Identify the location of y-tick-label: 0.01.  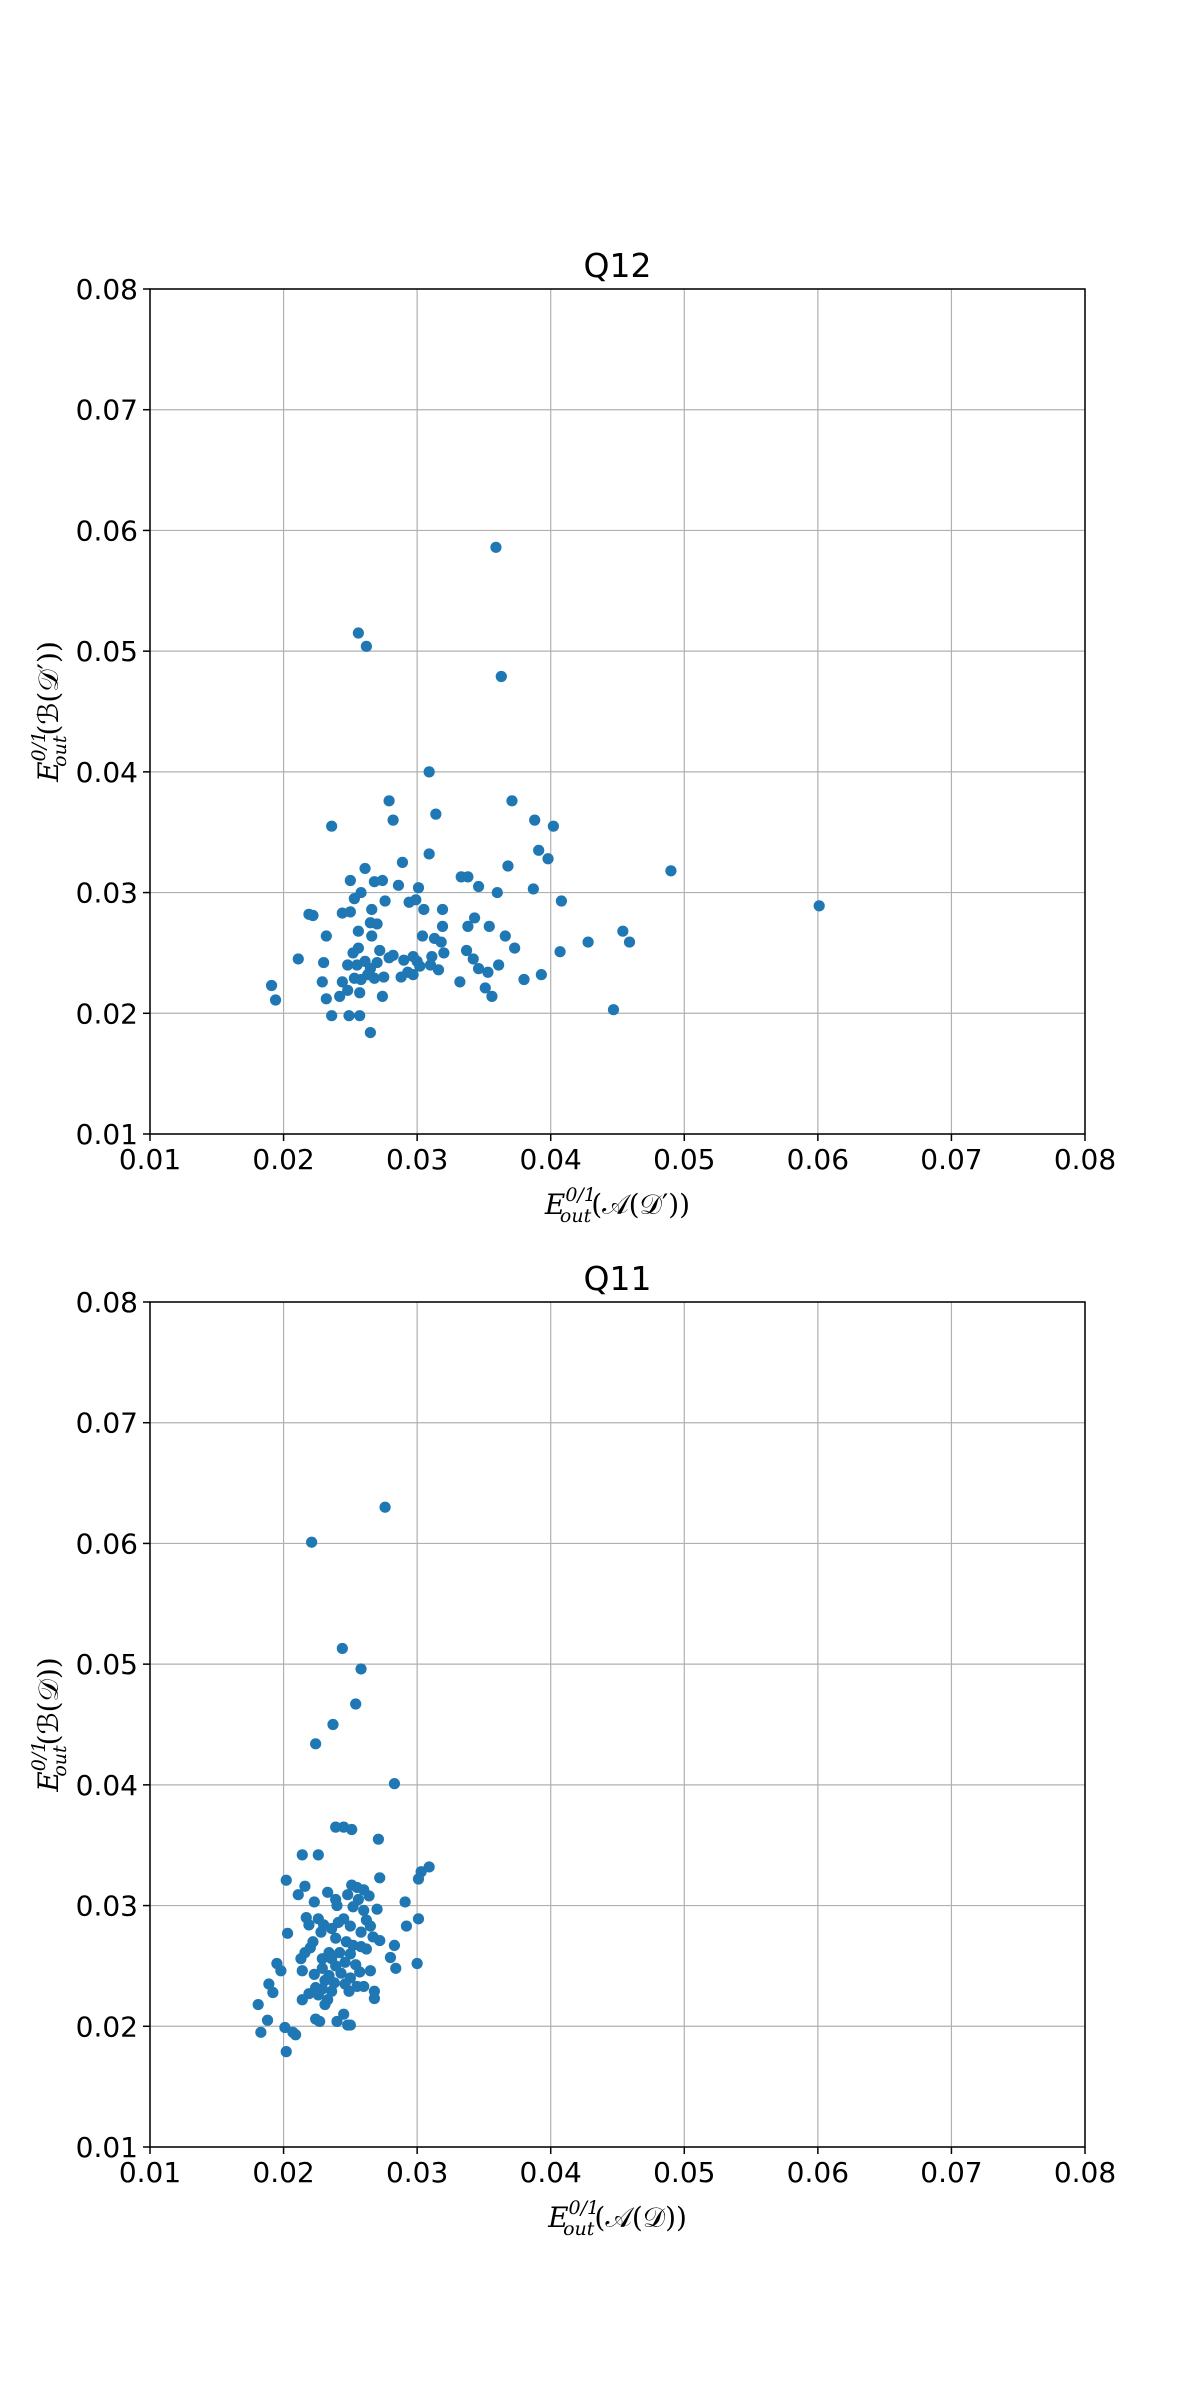
(107, 1134).